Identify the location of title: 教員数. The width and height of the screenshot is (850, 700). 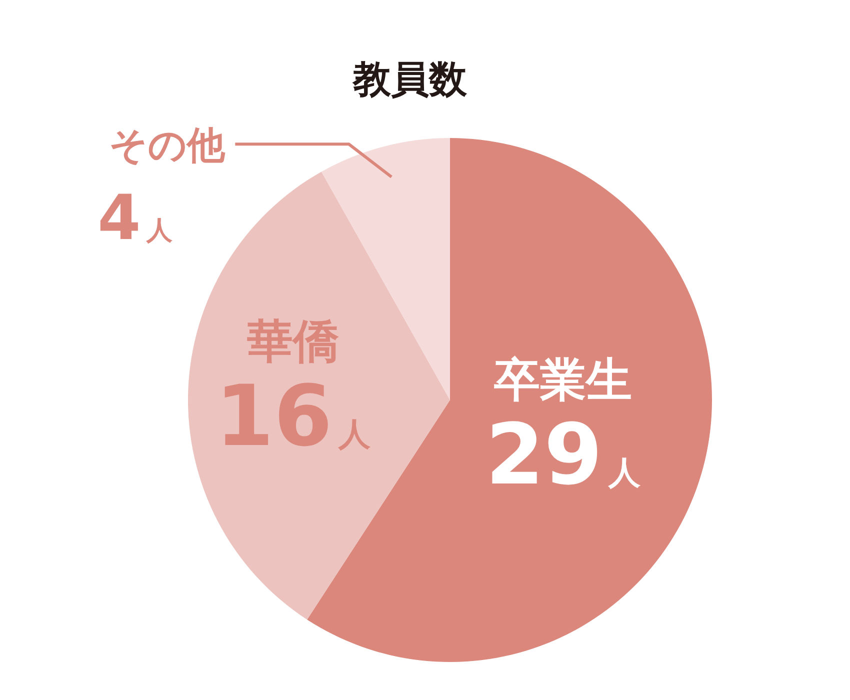
(410, 79).